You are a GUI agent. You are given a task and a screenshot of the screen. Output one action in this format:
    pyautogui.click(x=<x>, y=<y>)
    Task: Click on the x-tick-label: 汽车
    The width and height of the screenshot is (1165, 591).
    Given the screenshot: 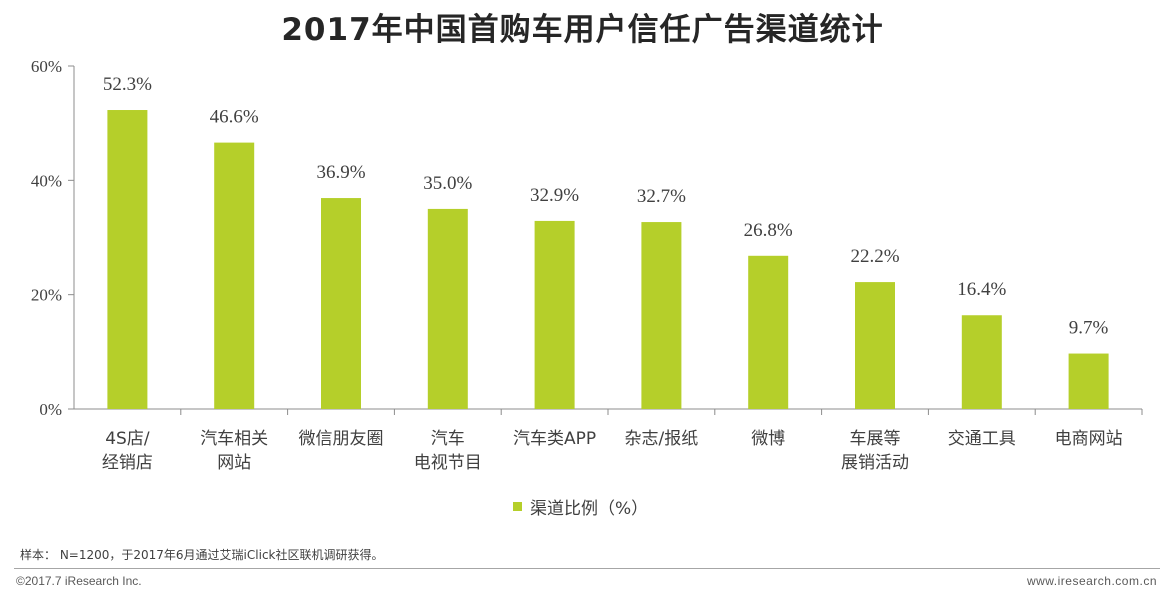 What is the action you would take?
    pyautogui.click(x=448, y=439)
    